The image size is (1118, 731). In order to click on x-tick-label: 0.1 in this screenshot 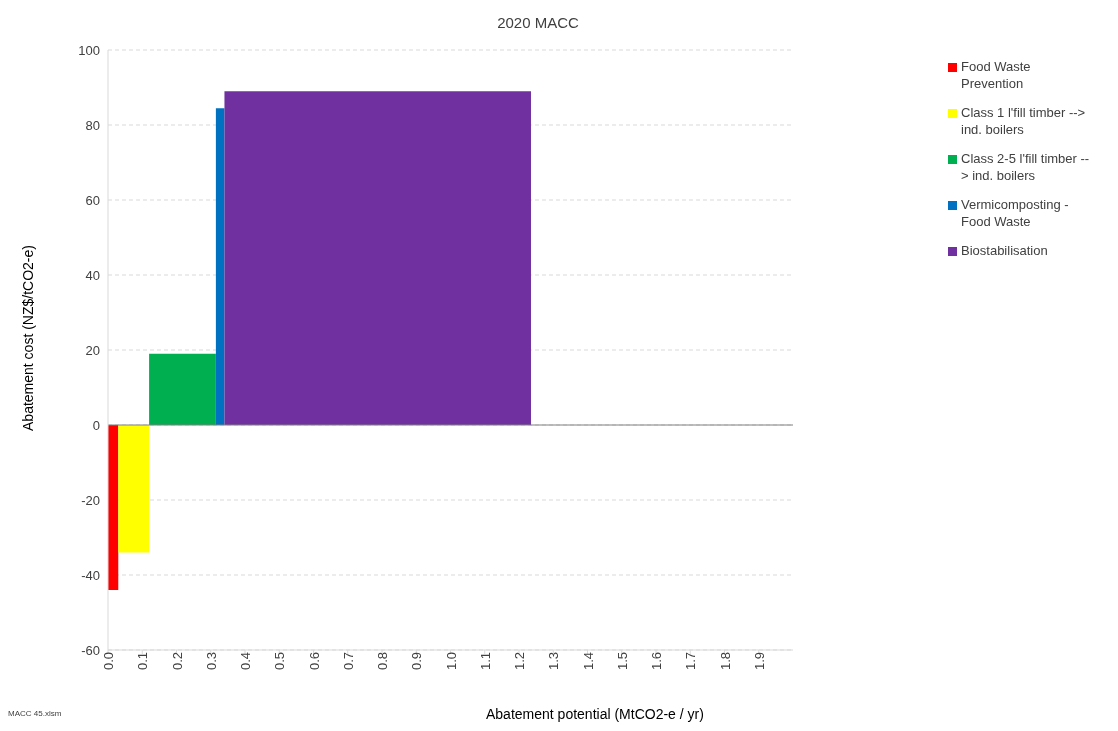, I will do `click(143, 661)`.